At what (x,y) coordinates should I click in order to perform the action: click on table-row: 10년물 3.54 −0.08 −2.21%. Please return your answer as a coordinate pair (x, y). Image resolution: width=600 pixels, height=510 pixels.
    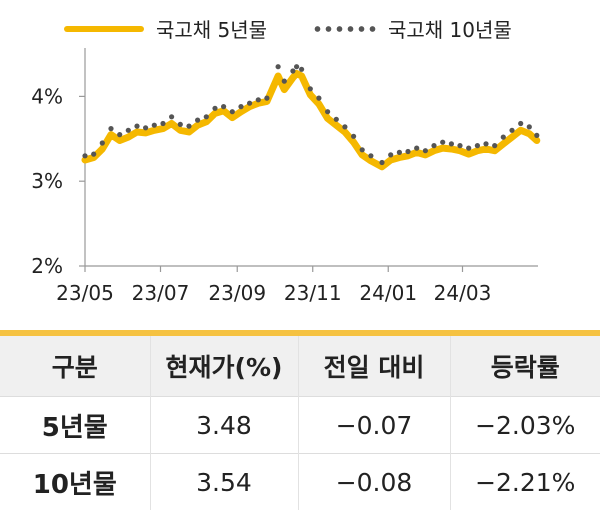
    Looking at the image, I should click on (300, 482).